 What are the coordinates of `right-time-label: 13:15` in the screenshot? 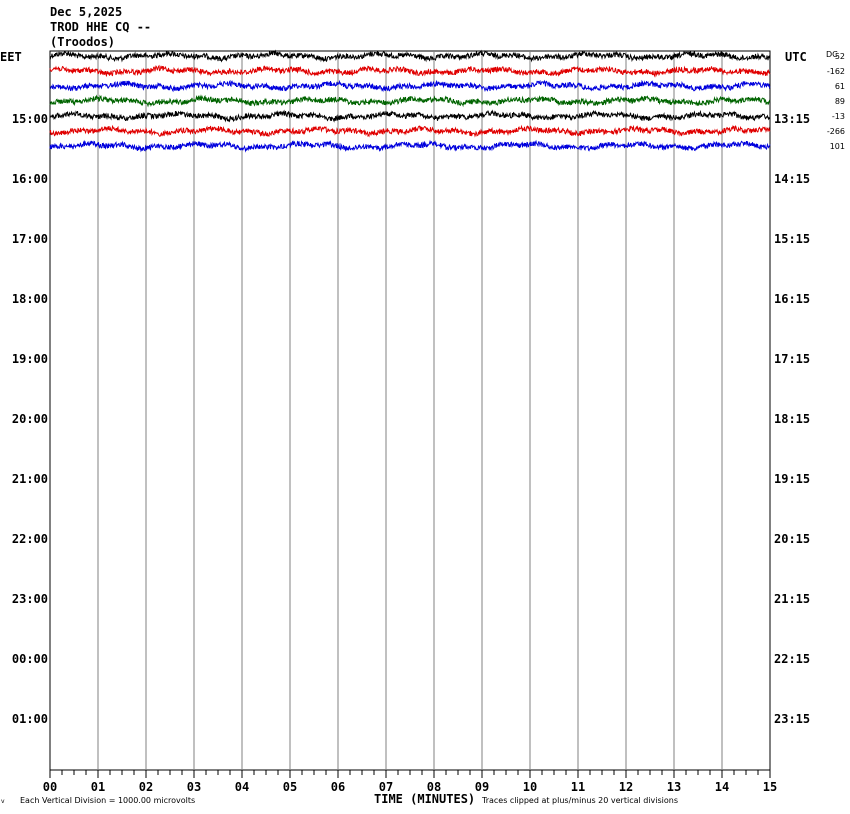 It's located at (792, 119).